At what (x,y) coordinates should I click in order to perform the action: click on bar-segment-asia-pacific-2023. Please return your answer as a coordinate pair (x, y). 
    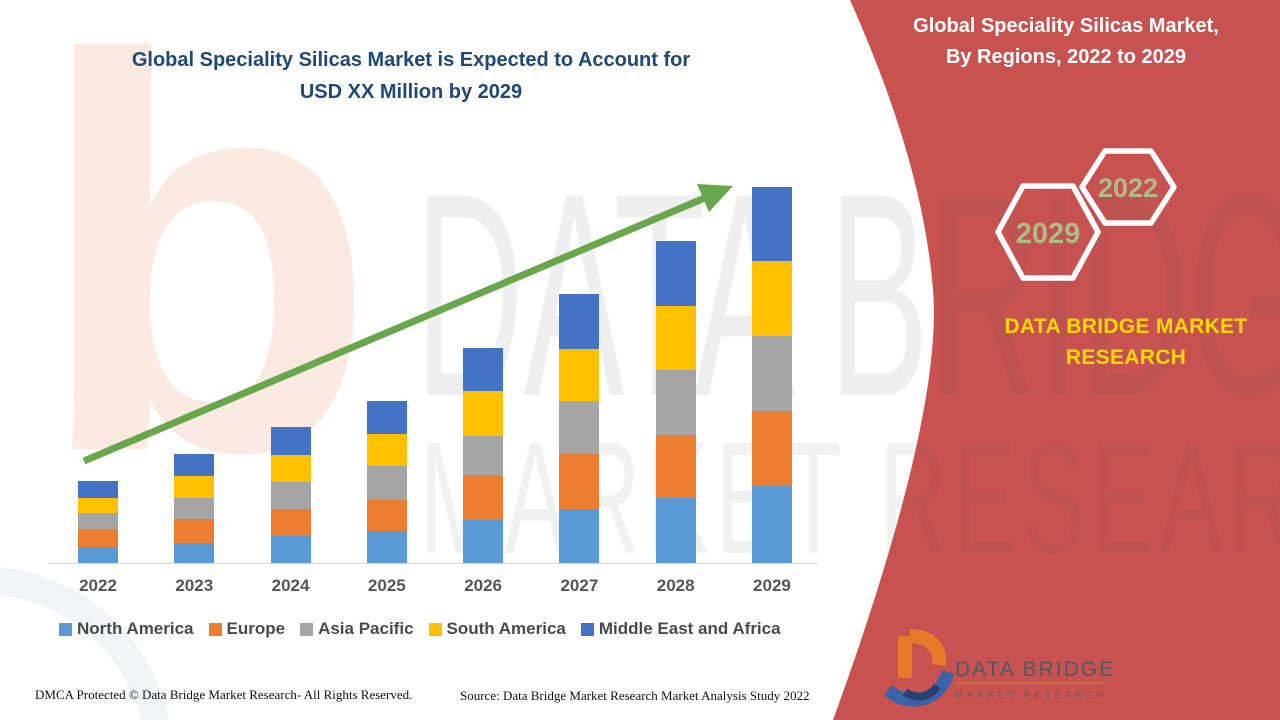
    Looking at the image, I should click on (194, 508).